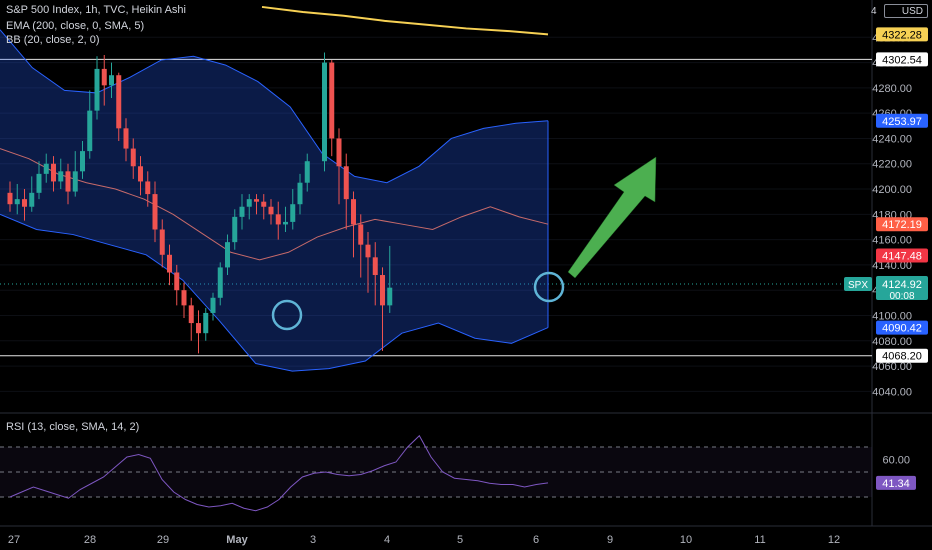 This screenshot has height=550, width=932. I want to click on time-tick-label: 29, so click(163, 540).